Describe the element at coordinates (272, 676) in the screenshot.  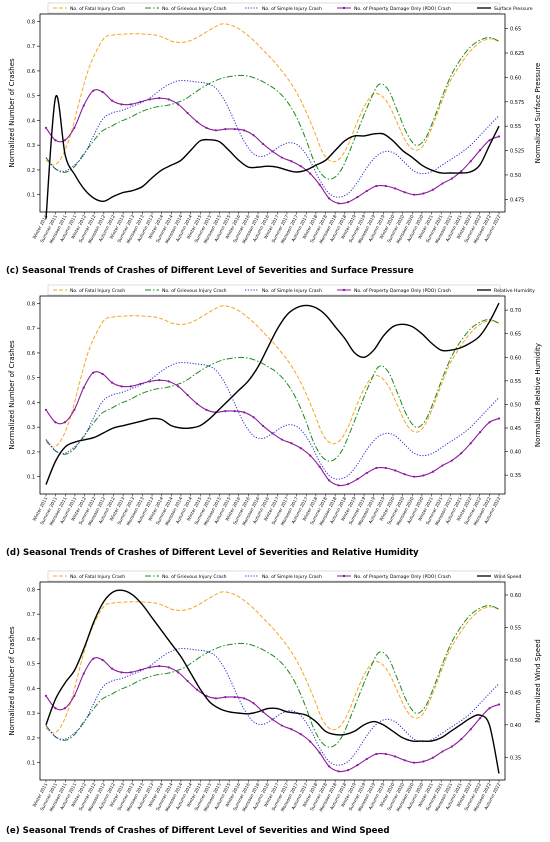
I see `series-line-grievous` at that location.